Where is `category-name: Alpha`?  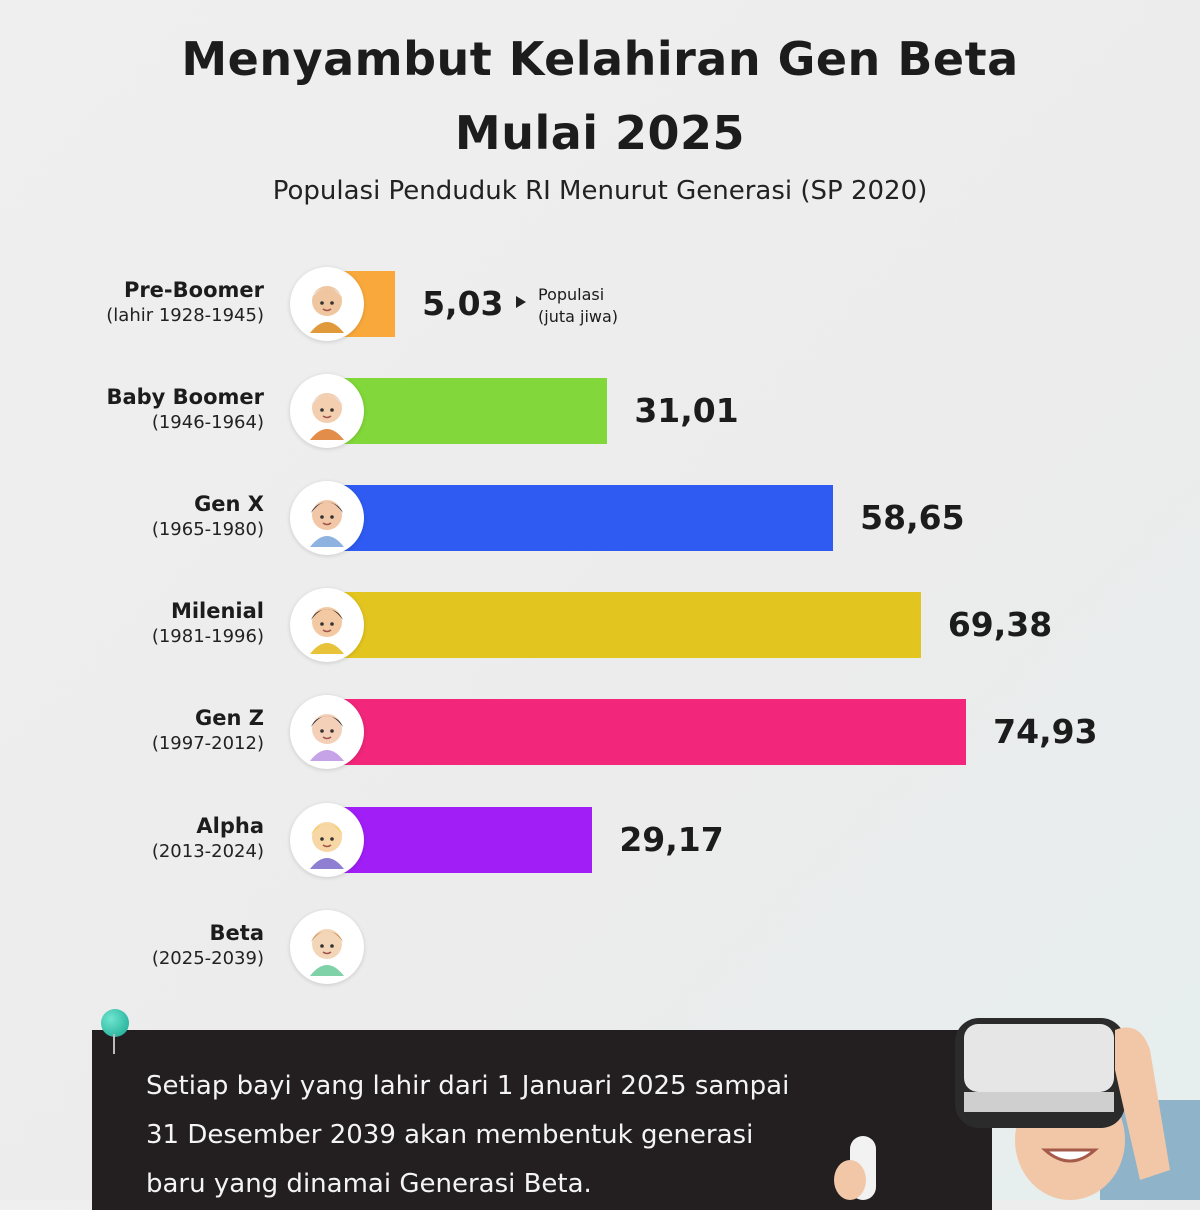
category-name: Alpha is located at coordinates (230, 825).